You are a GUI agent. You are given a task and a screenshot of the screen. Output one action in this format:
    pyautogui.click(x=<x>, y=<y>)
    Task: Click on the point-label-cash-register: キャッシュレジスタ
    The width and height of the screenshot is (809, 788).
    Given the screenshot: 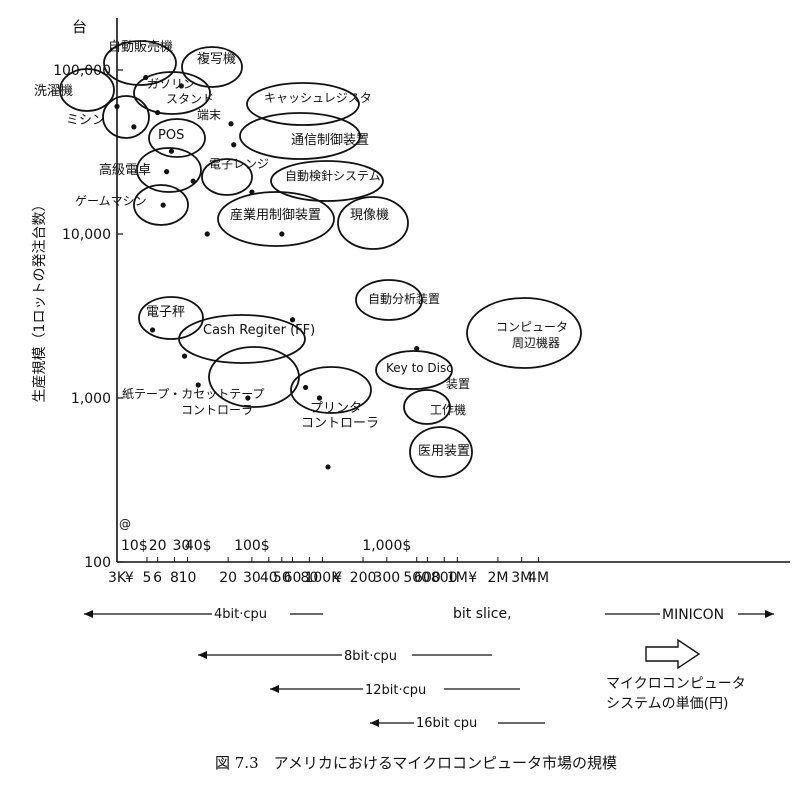 What is the action you would take?
    pyautogui.click(x=318, y=98)
    